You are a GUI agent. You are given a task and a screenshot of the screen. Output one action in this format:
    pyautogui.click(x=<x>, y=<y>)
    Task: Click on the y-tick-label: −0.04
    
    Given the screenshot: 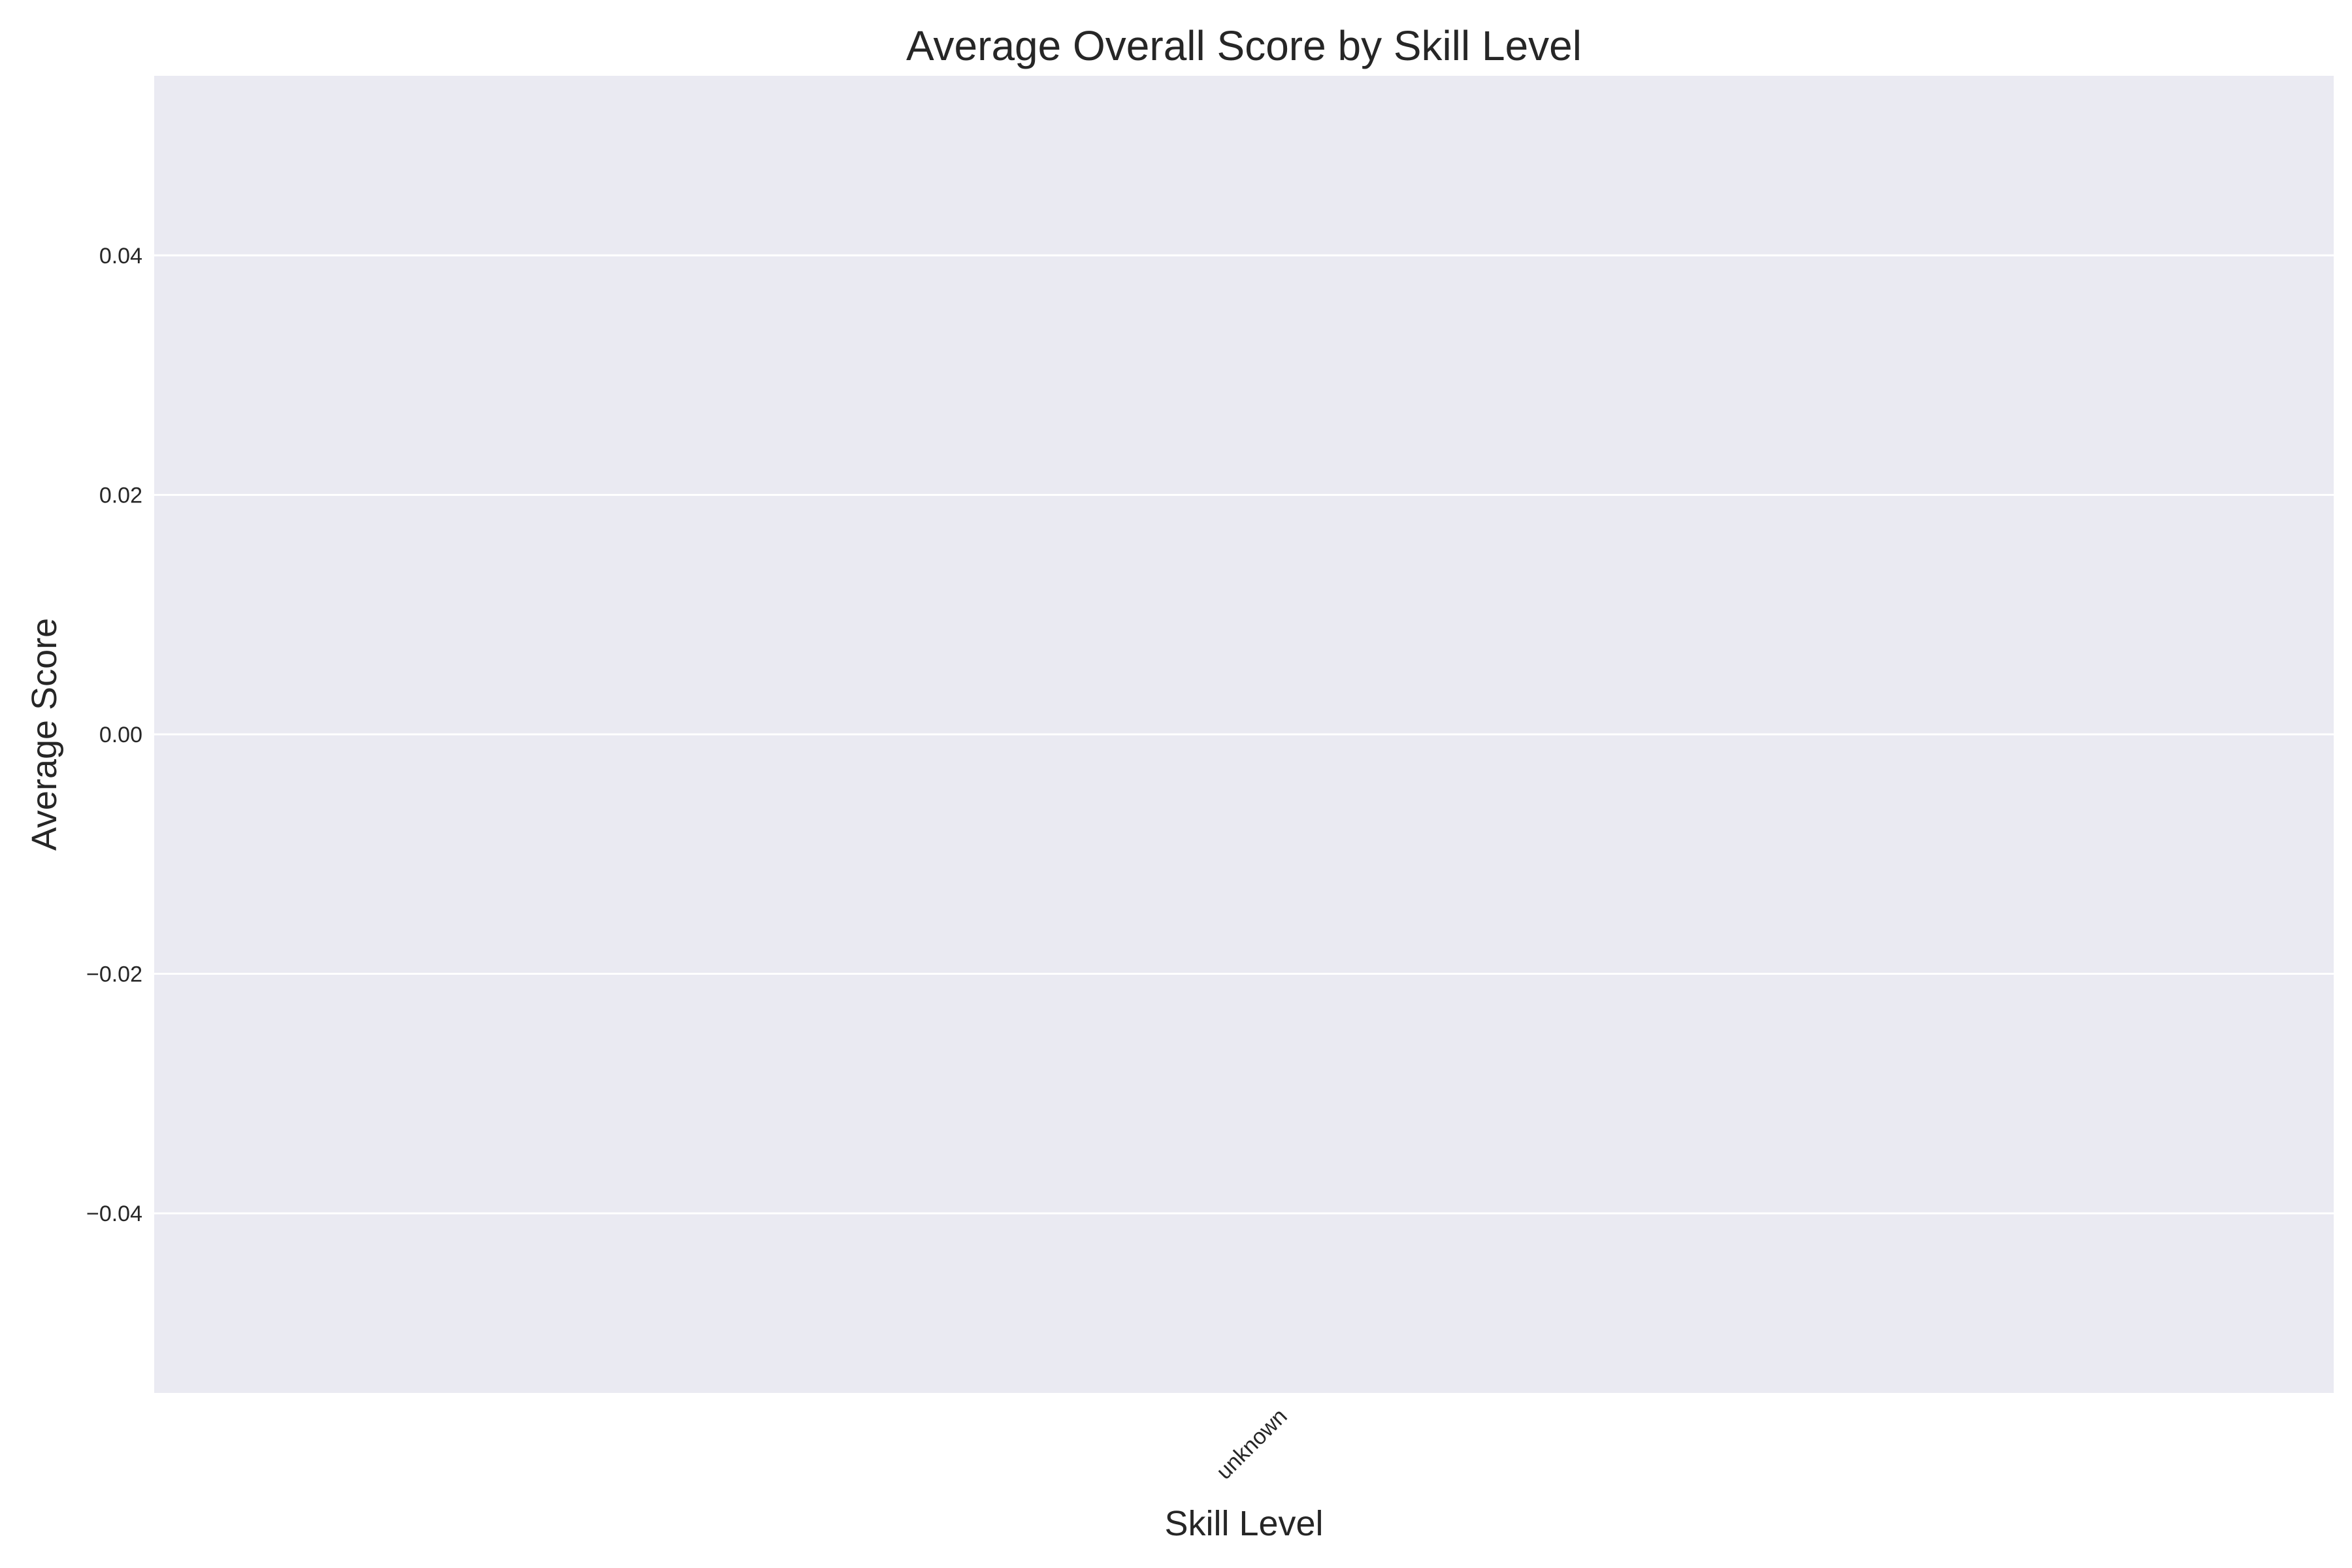 What is the action you would take?
    pyautogui.click(x=114, y=1213)
    